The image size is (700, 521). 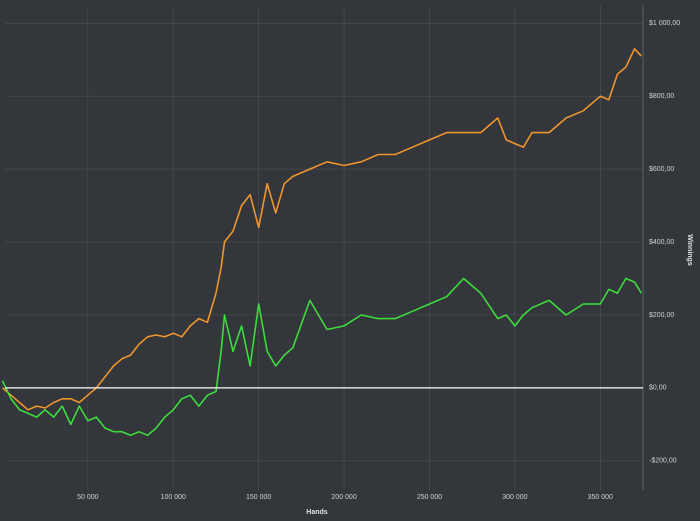 What do you see at coordinates (661, 242) in the screenshot?
I see `y-tick-label: $400,00` at bounding box center [661, 242].